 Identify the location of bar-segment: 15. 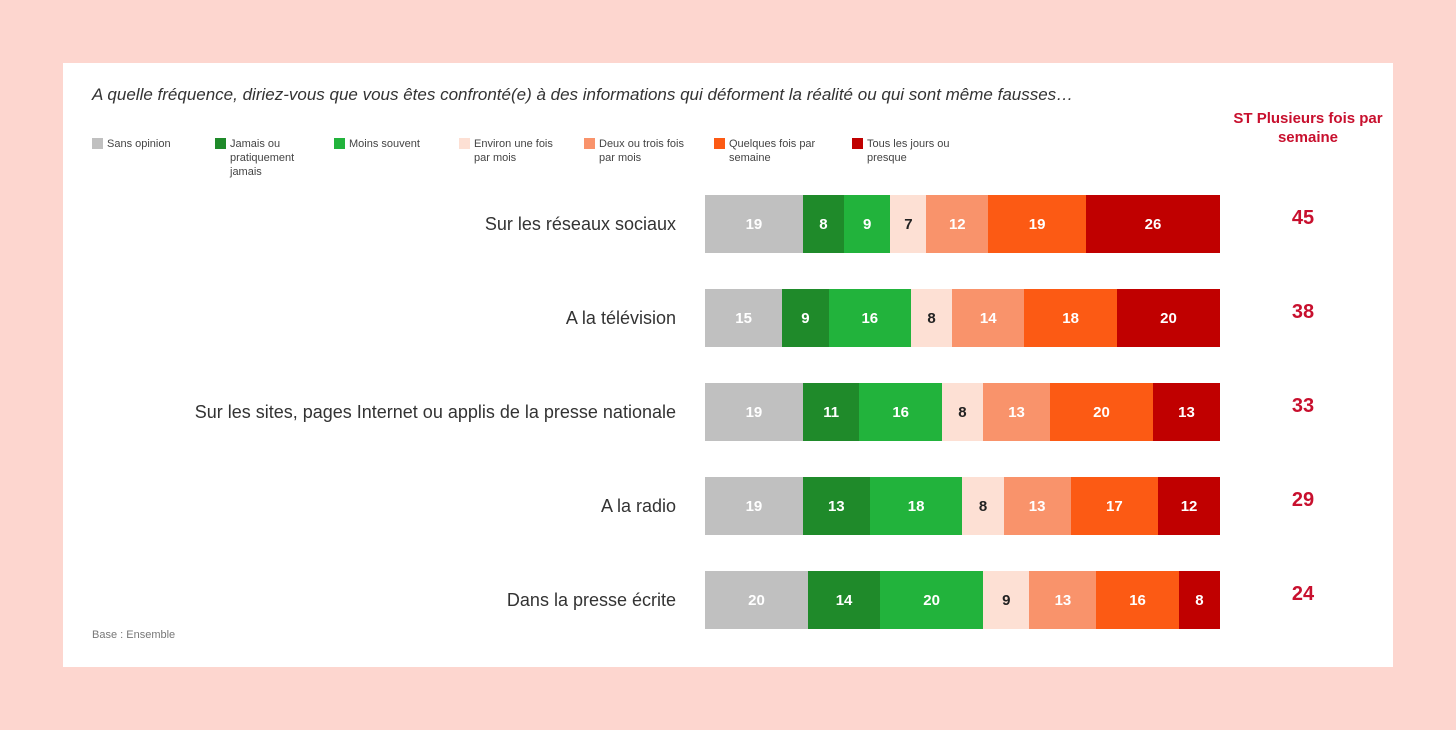
(744, 318).